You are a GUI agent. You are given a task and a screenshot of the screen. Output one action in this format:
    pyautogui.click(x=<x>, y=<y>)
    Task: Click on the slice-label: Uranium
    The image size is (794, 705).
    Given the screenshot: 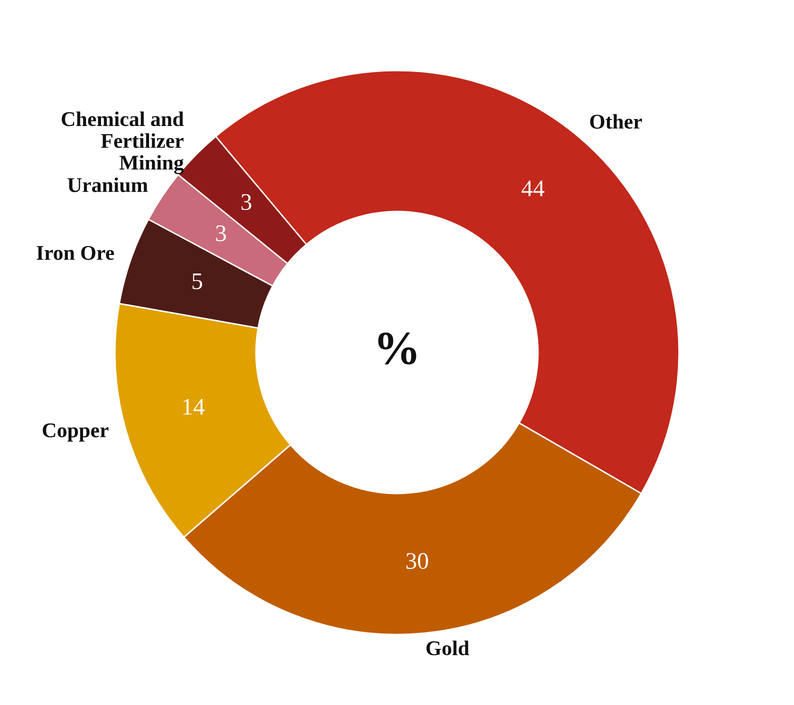 What is the action you would take?
    pyautogui.click(x=108, y=184)
    